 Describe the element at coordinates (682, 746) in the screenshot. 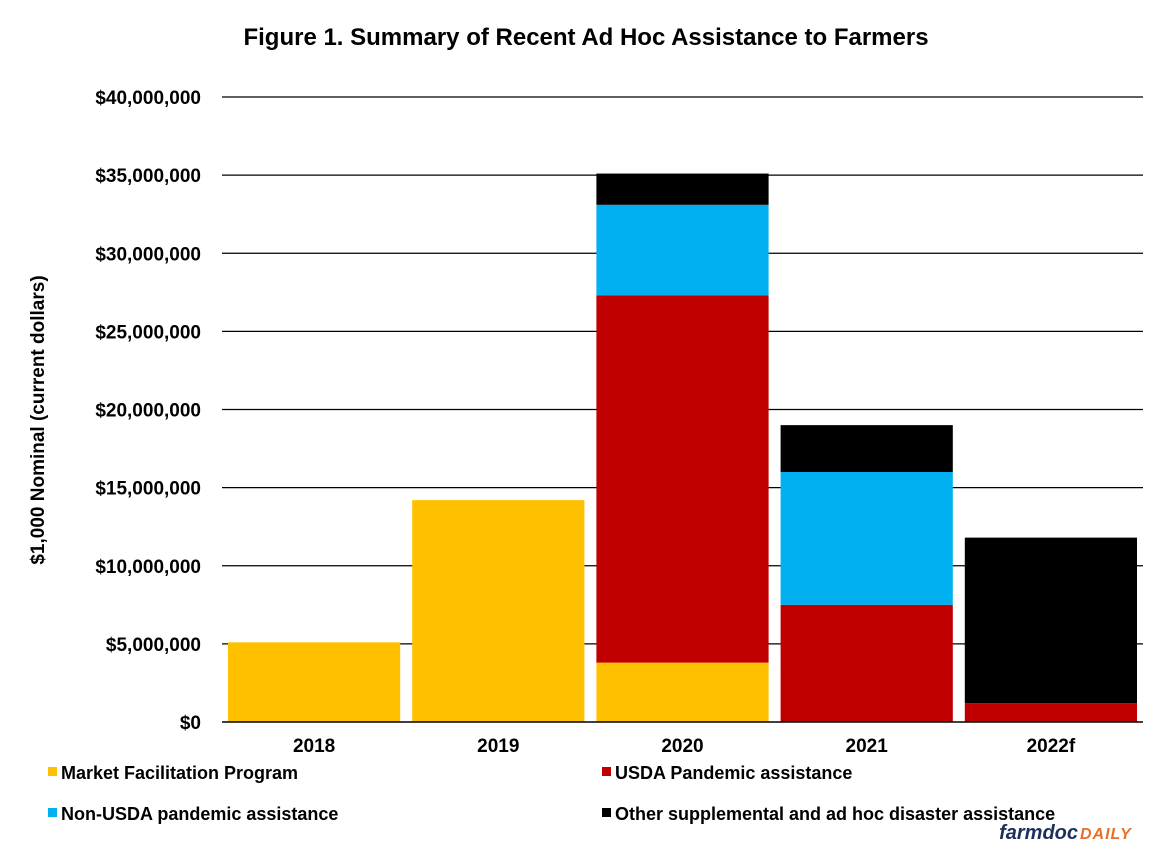

I see `x-tick-label: 2020` at that location.